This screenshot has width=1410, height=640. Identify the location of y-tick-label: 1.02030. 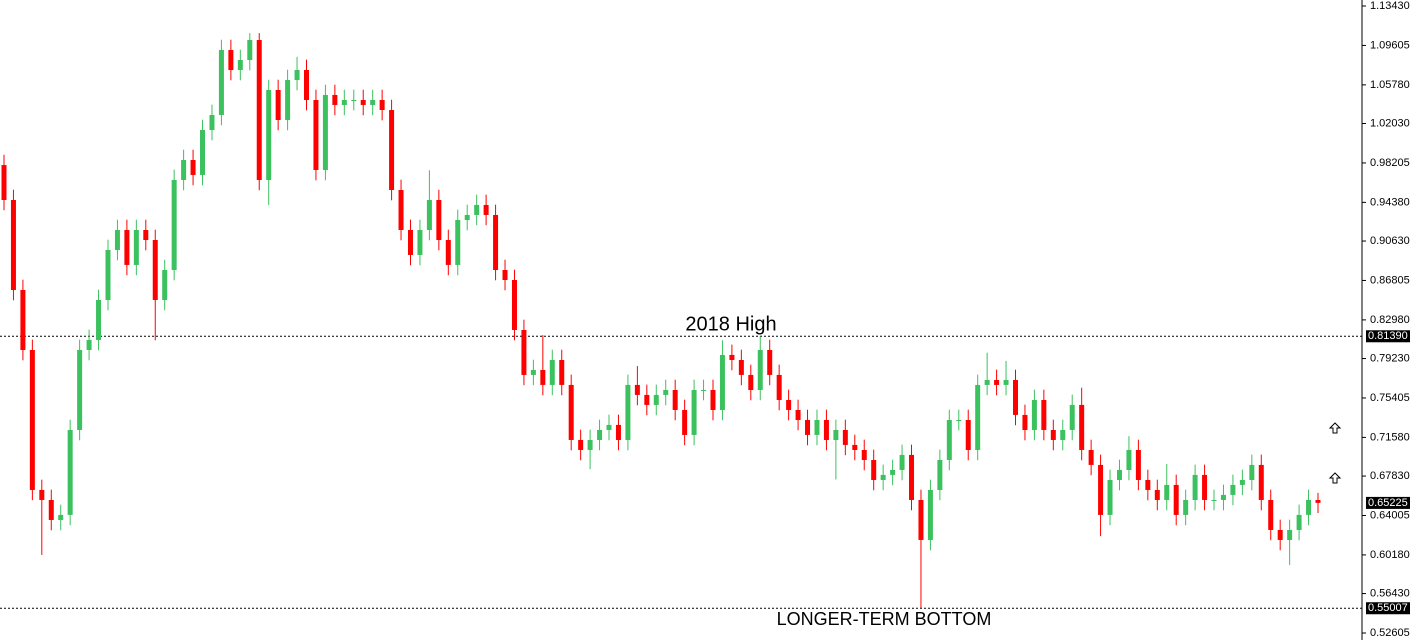
(1390, 123).